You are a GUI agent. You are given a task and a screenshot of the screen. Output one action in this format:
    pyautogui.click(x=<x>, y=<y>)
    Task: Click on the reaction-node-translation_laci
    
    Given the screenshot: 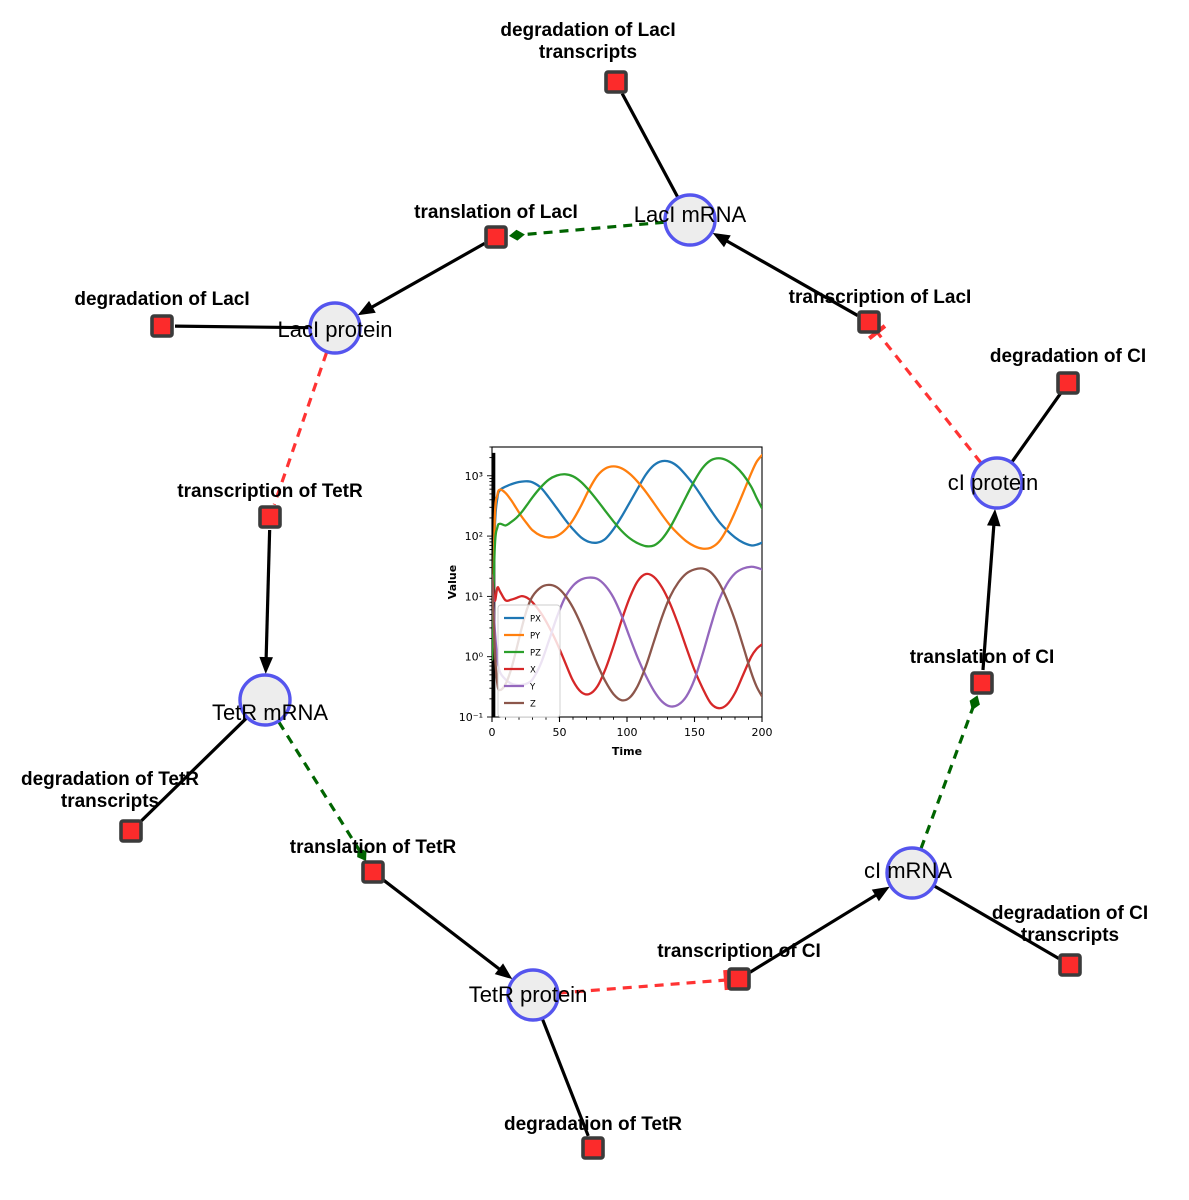 What is the action you would take?
    pyautogui.click(x=496, y=237)
    